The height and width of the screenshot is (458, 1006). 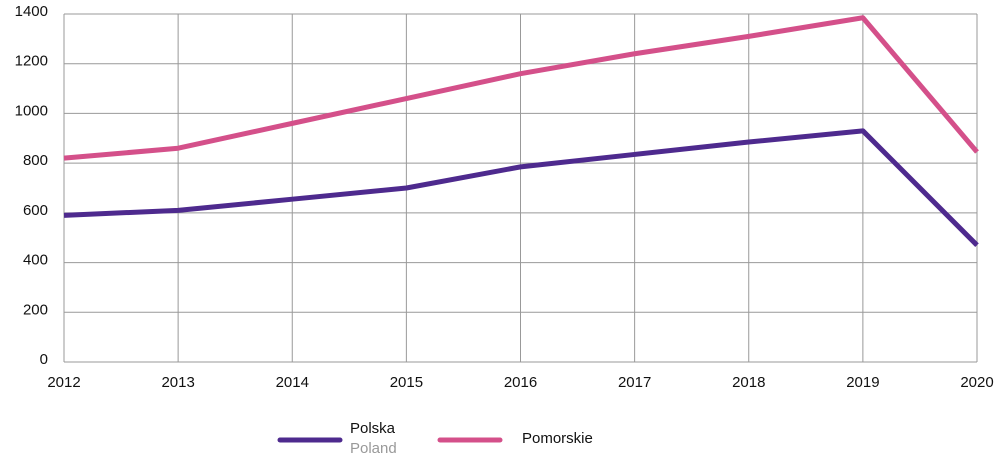 What do you see at coordinates (31, 11) in the screenshot?
I see `y-tick-label: 1400` at bounding box center [31, 11].